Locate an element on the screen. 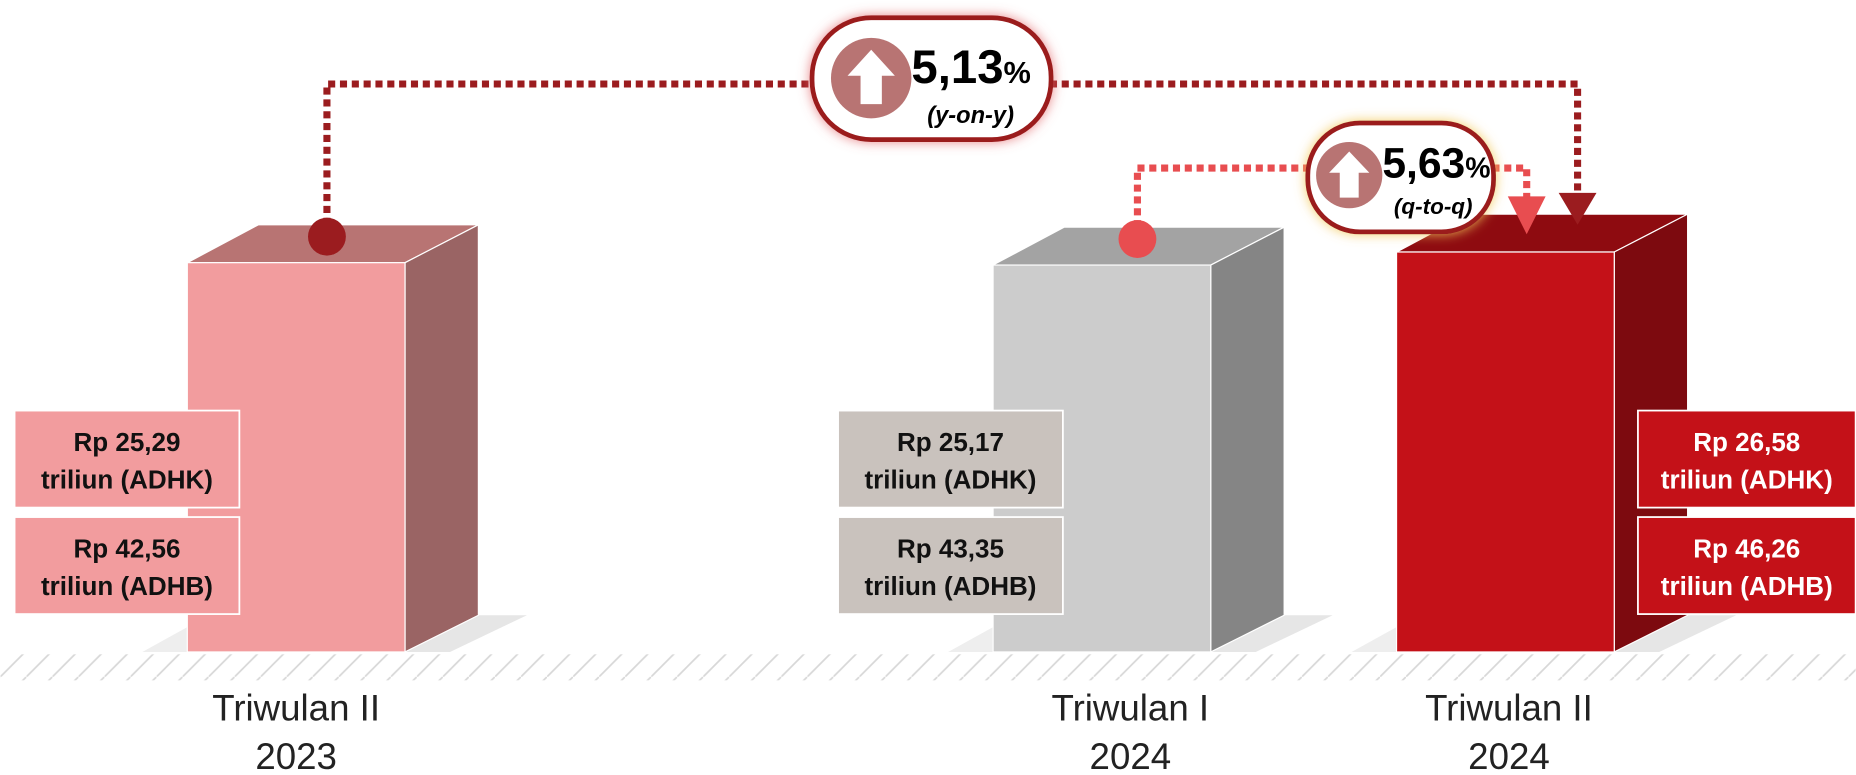  qtq-value: 5,63% is located at coordinates (1436, 163).